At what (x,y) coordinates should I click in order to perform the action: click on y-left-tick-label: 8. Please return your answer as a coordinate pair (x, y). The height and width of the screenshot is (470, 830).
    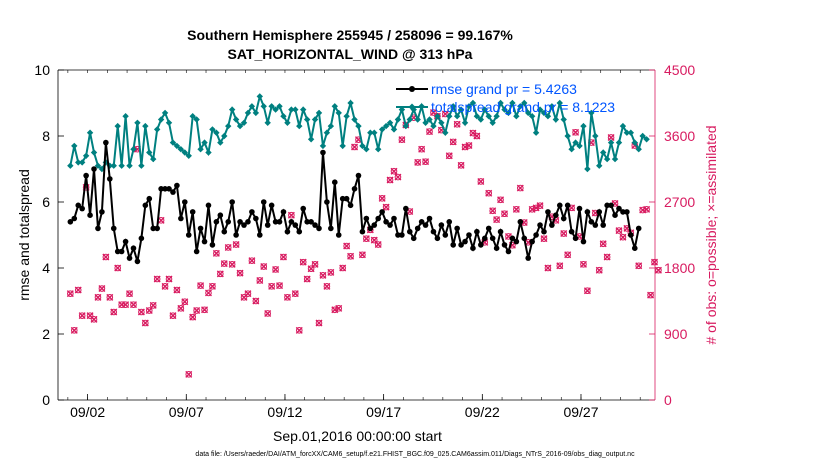
    Looking at the image, I should click on (46, 136).